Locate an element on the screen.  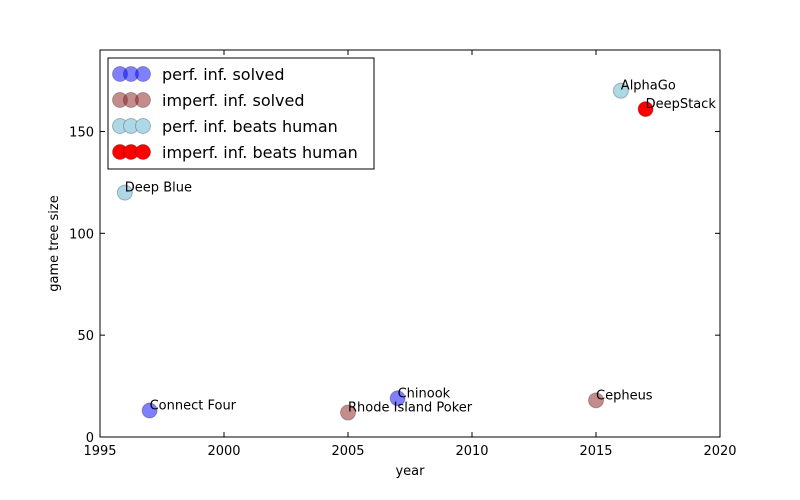
x-tick-label: 2015 is located at coordinates (595, 451).